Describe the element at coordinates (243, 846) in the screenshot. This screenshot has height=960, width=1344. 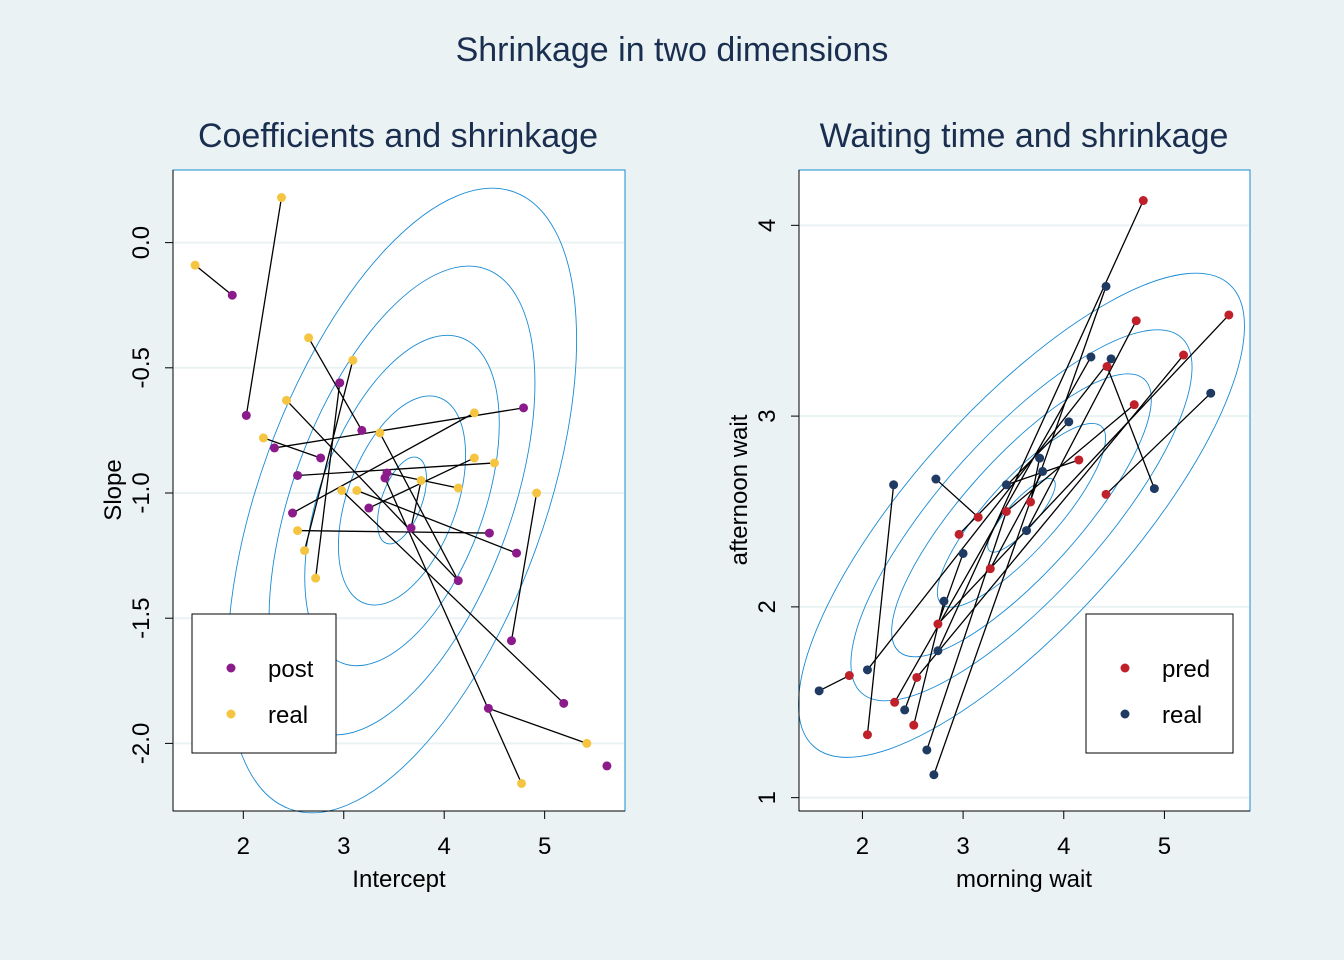
I see `x-tick-label: 2` at that location.